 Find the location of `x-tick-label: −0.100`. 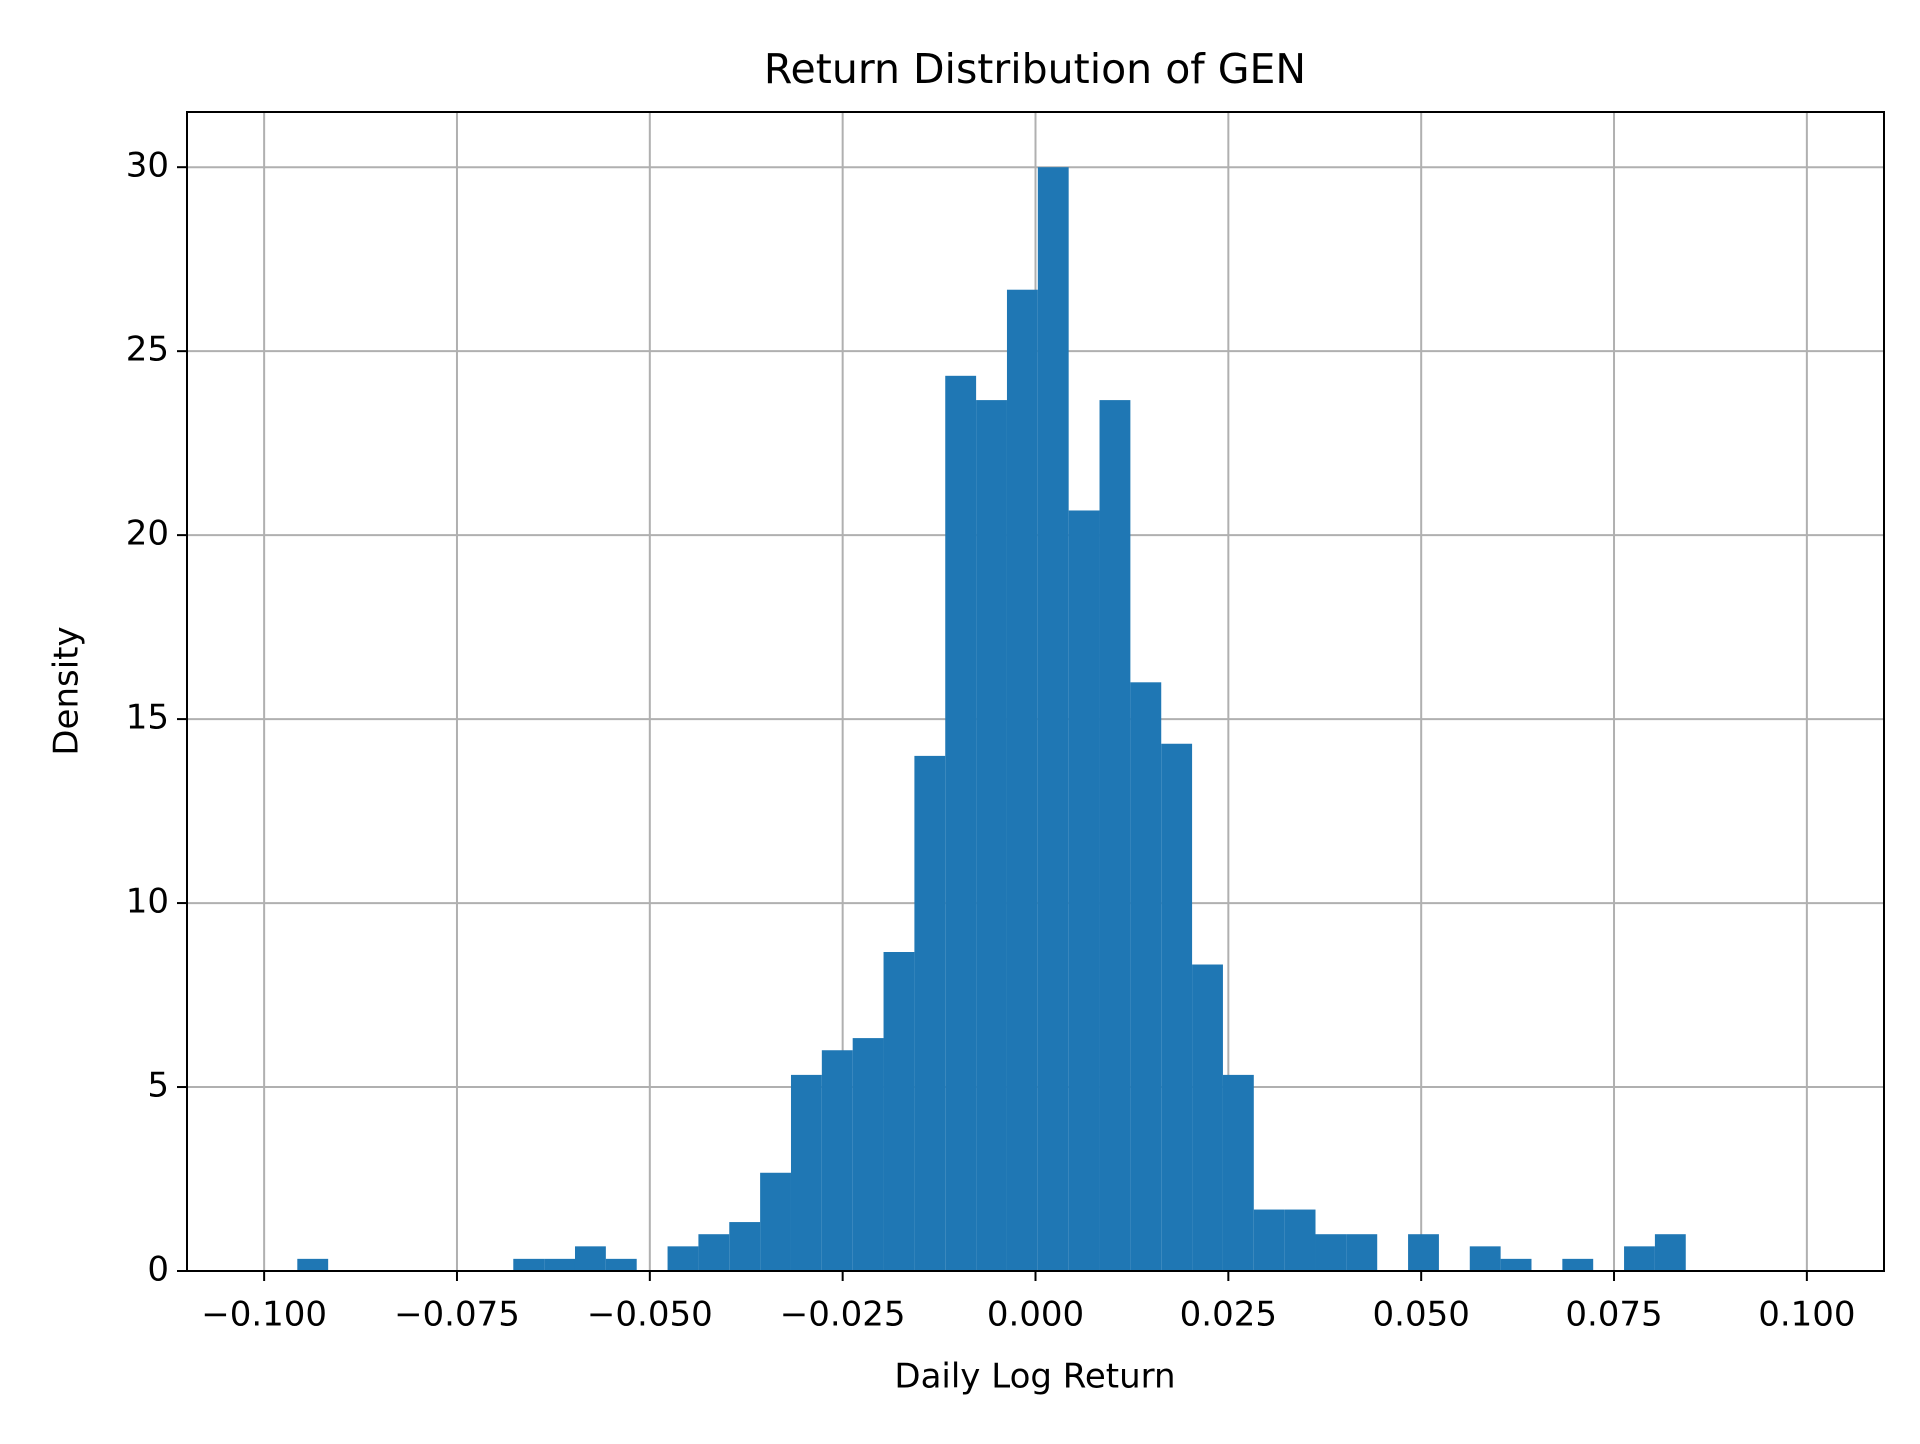

x-tick-label: −0.100 is located at coordinates (264, 1315).